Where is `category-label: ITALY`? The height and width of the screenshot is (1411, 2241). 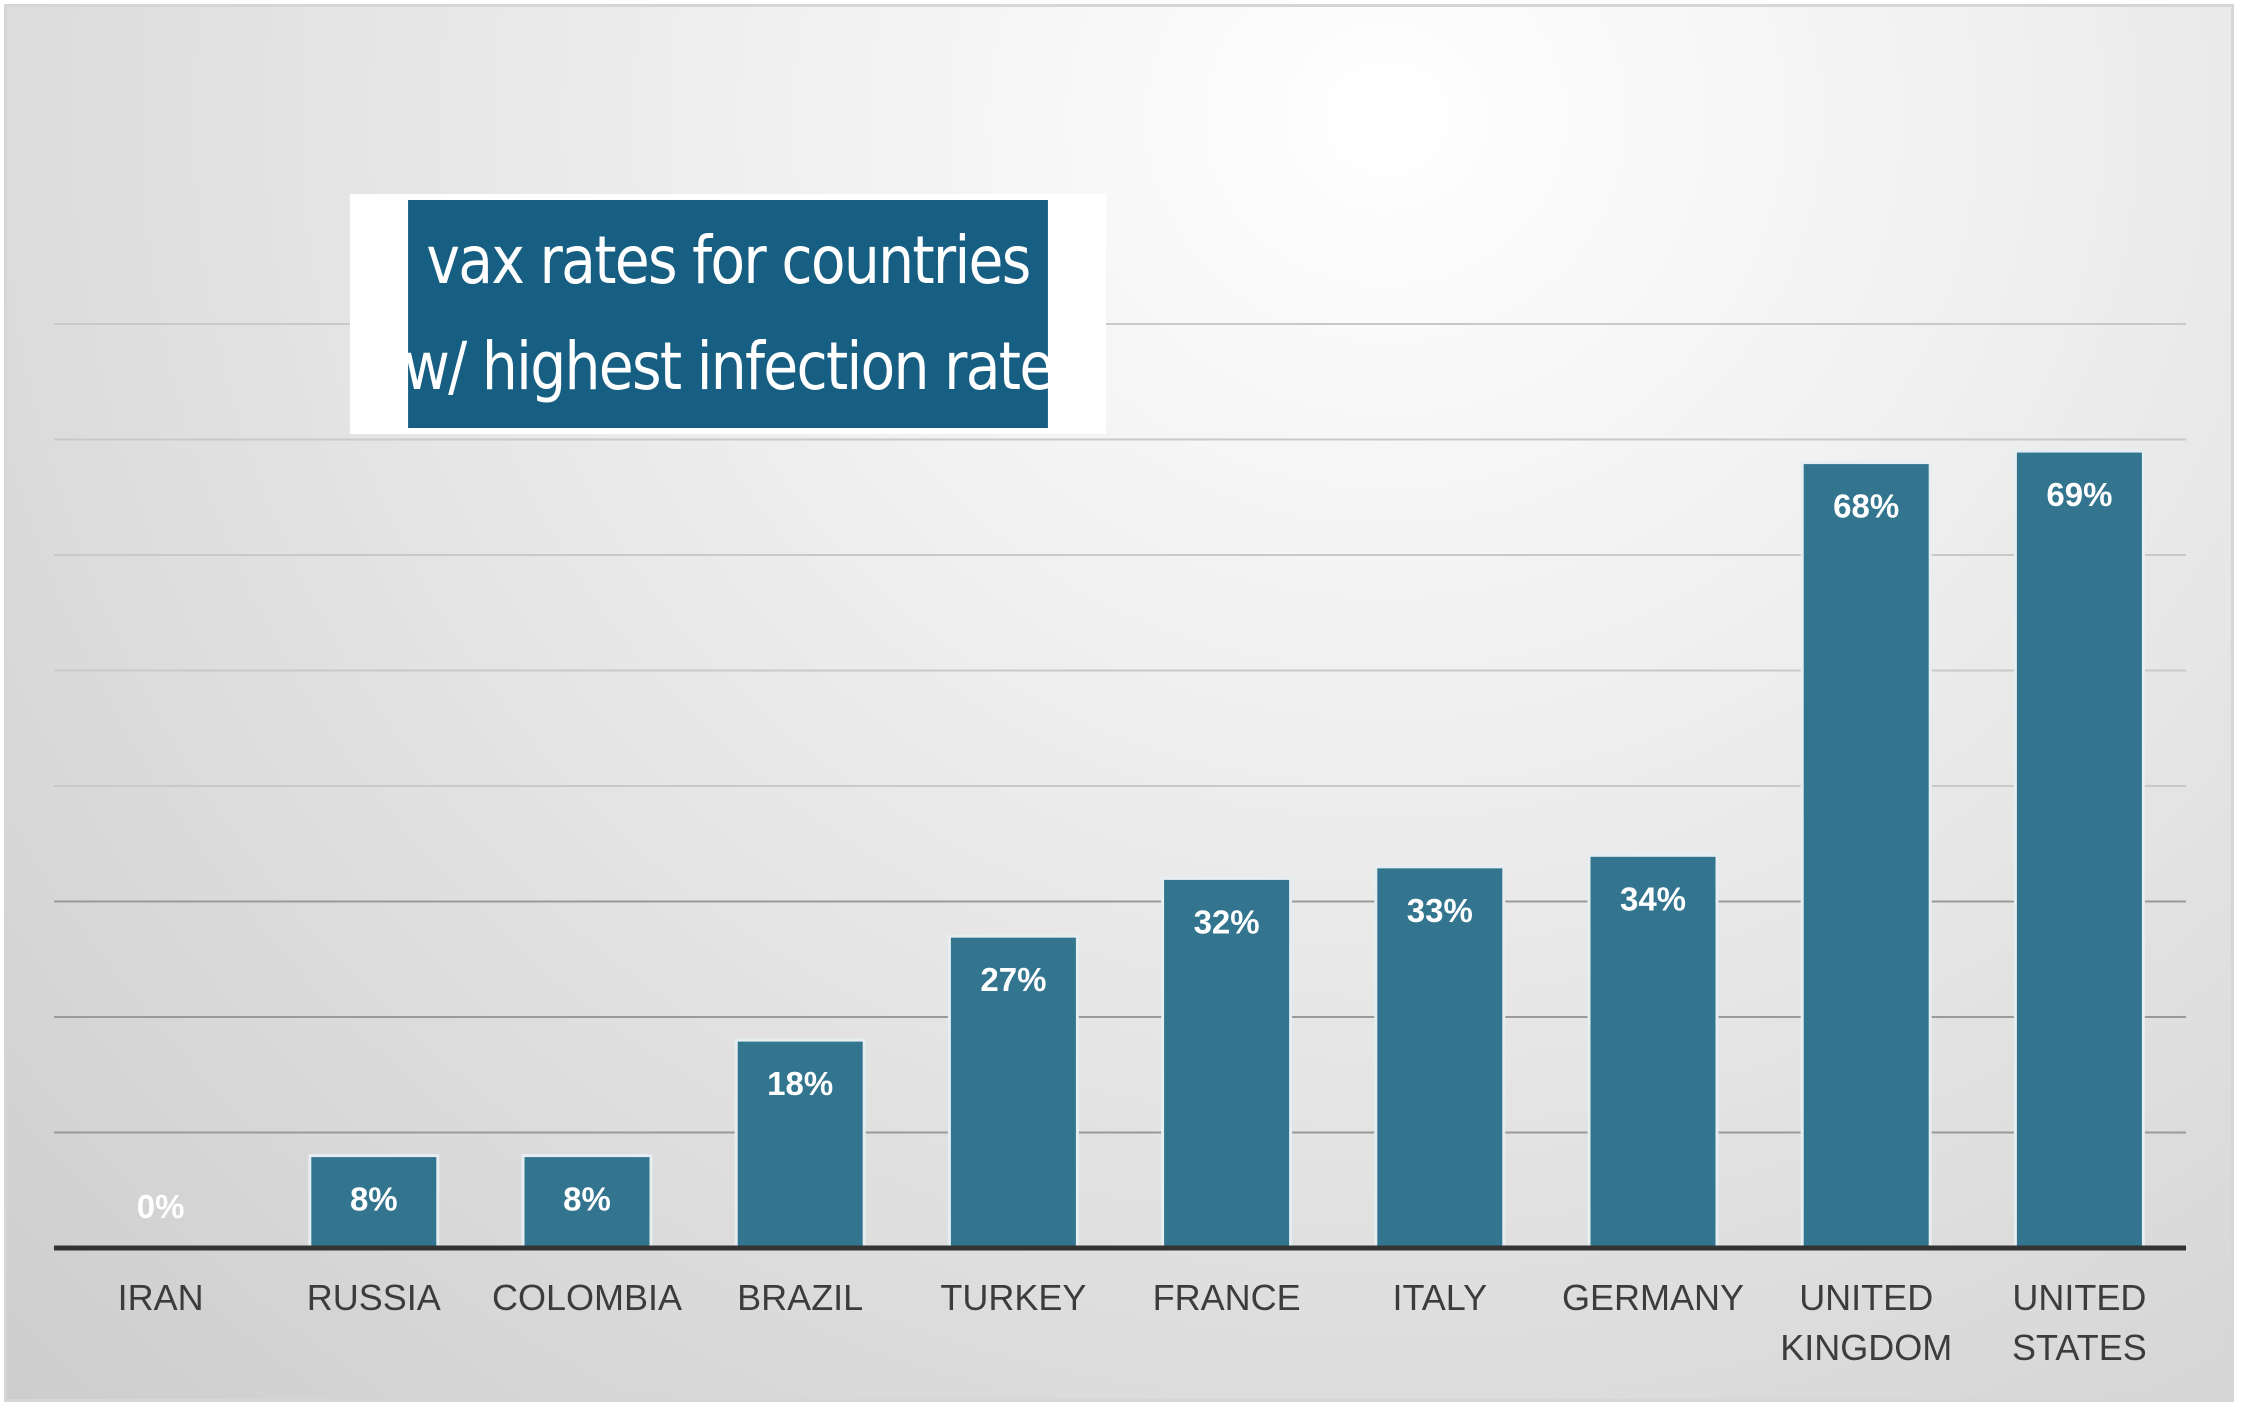
category-label: ITALY is located at coordinates (1439, 1297).